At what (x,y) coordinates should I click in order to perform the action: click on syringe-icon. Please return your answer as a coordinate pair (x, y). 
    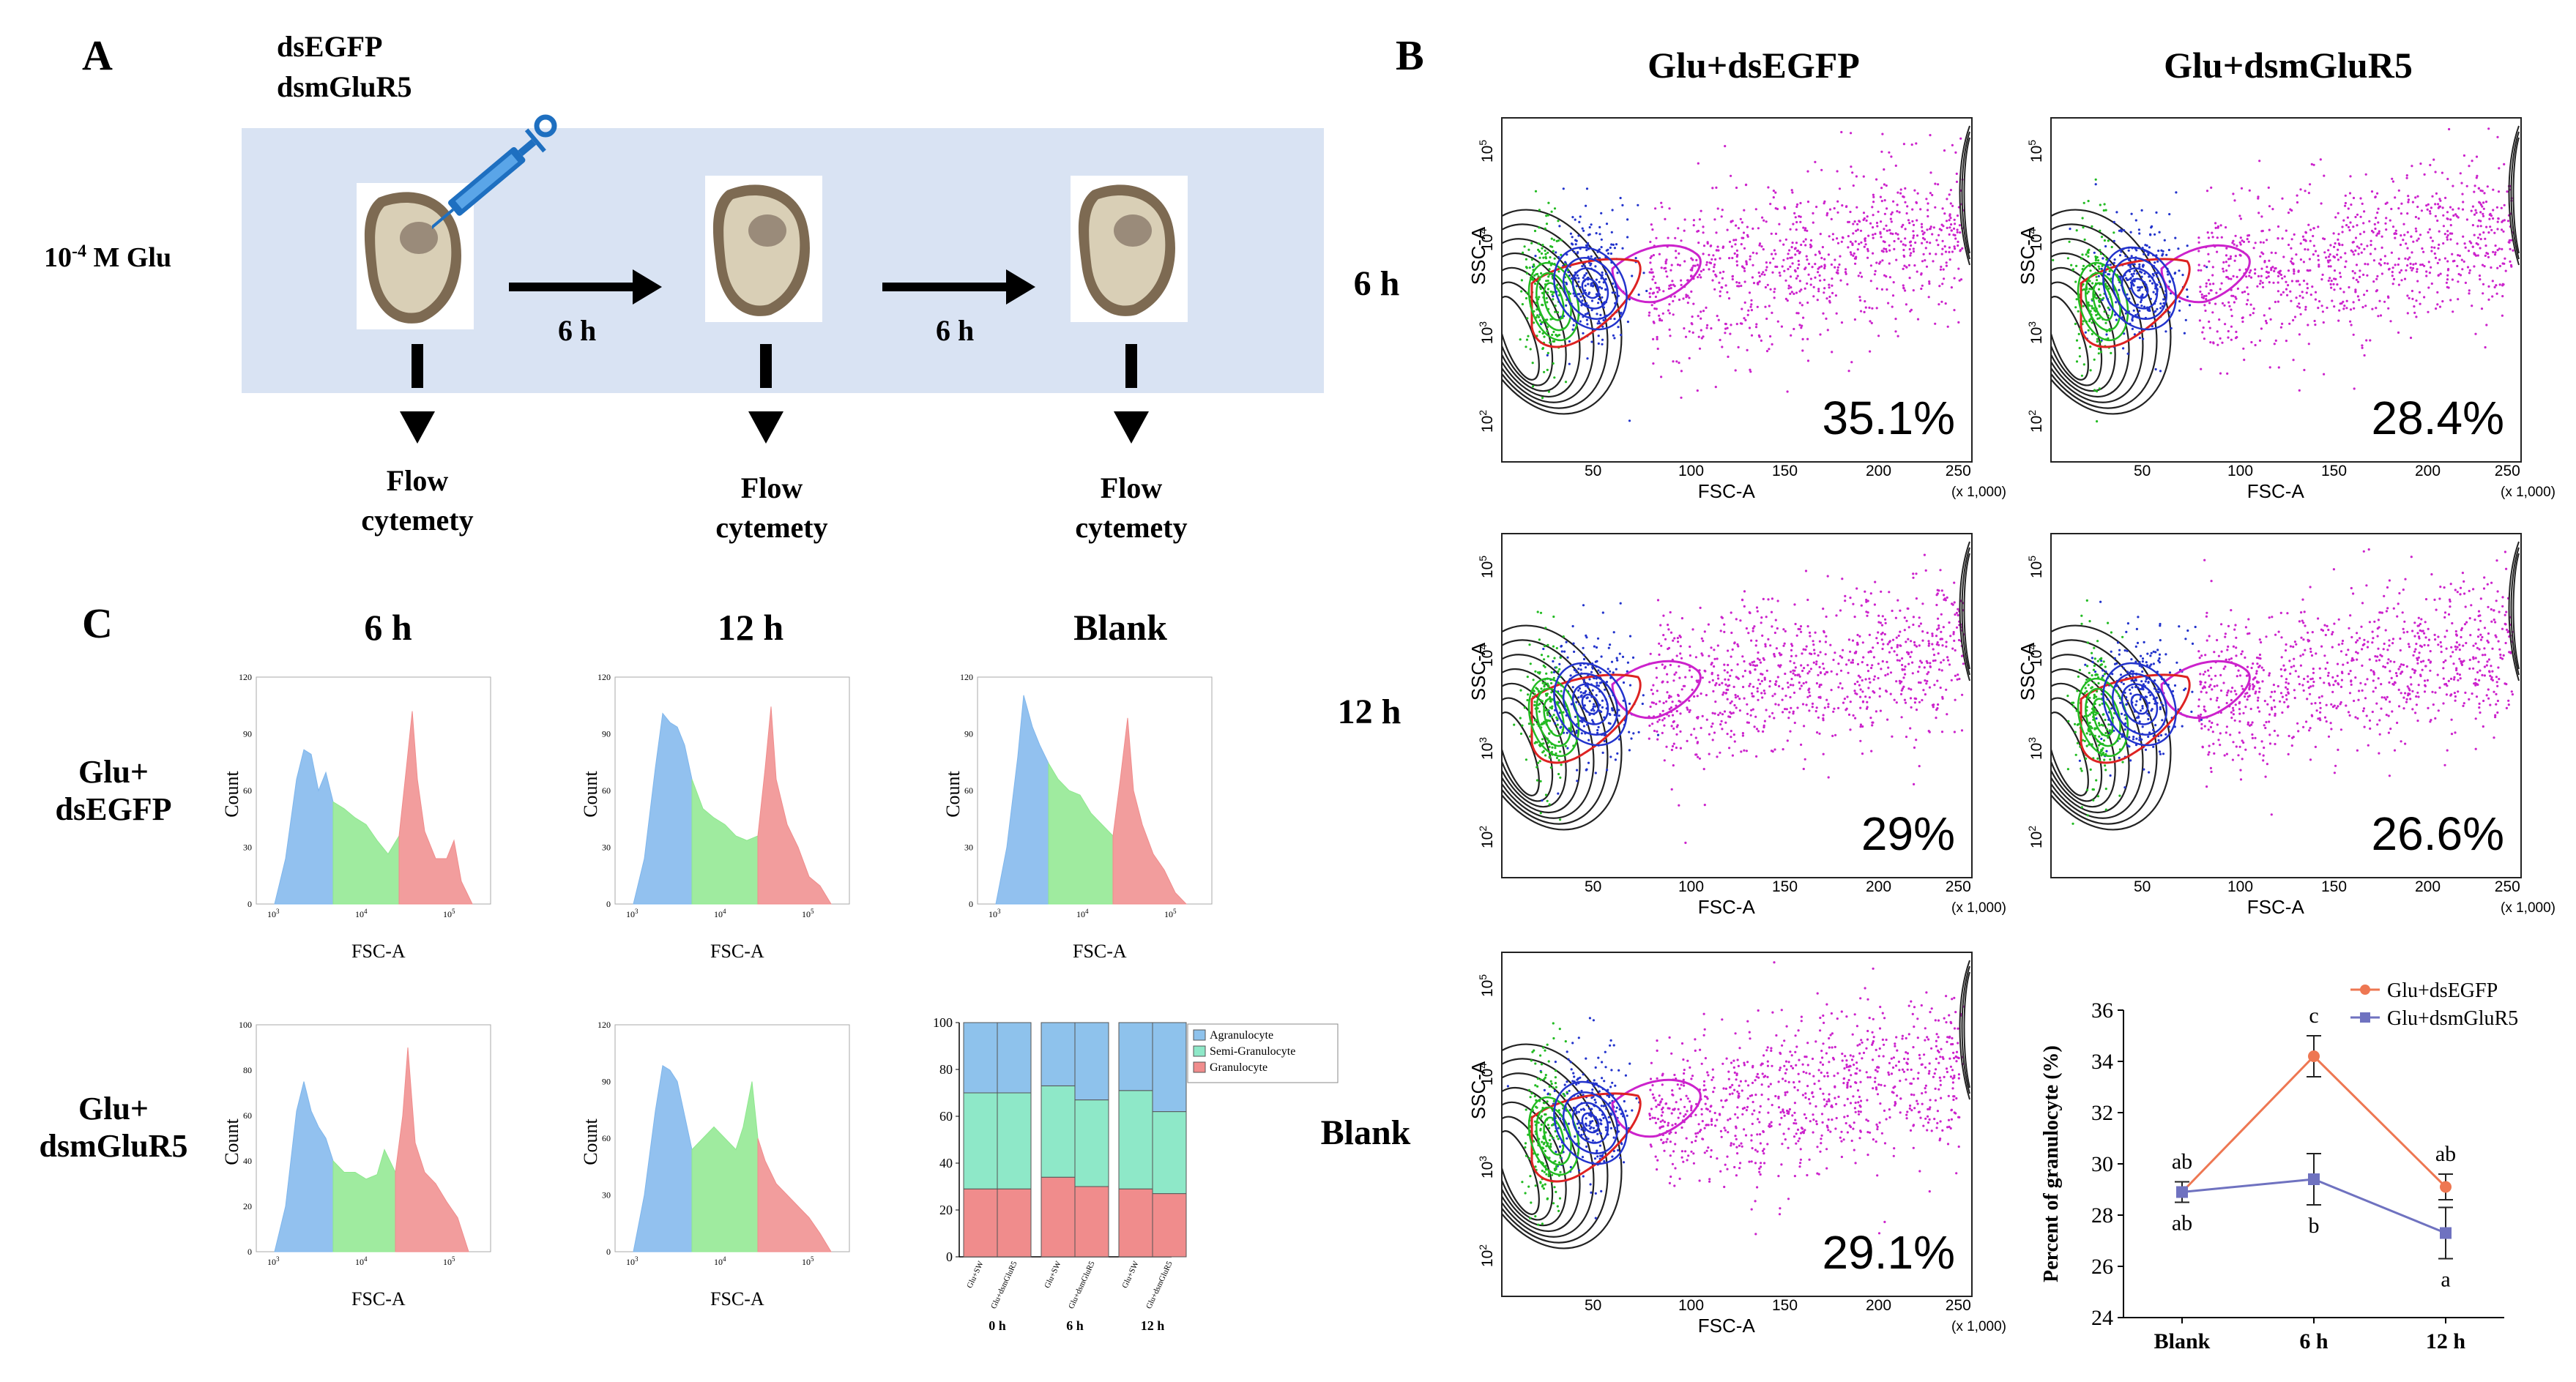
    Looking at the image, I should click on (498, 172).